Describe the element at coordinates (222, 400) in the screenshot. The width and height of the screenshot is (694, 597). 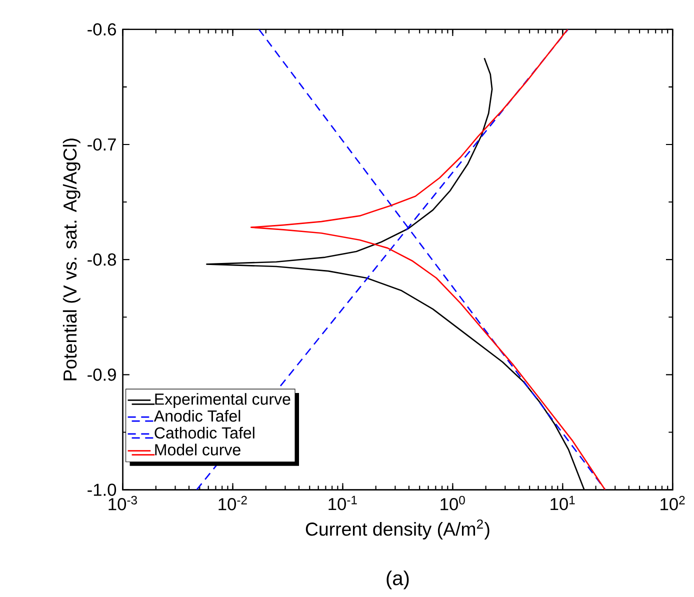
I see `legend-label: Experimental curve` at that location.